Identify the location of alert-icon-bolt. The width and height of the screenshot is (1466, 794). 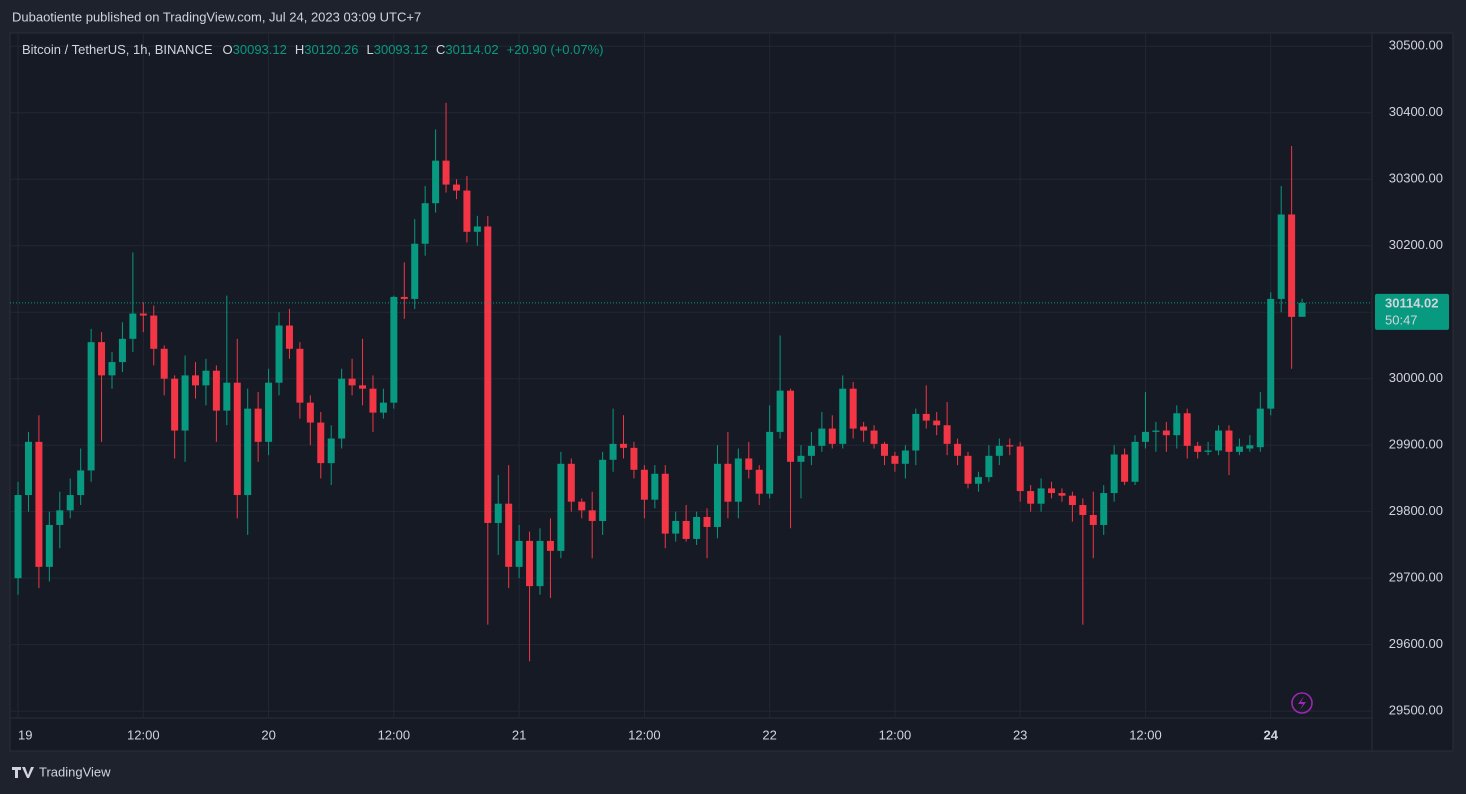
(1302, 703).